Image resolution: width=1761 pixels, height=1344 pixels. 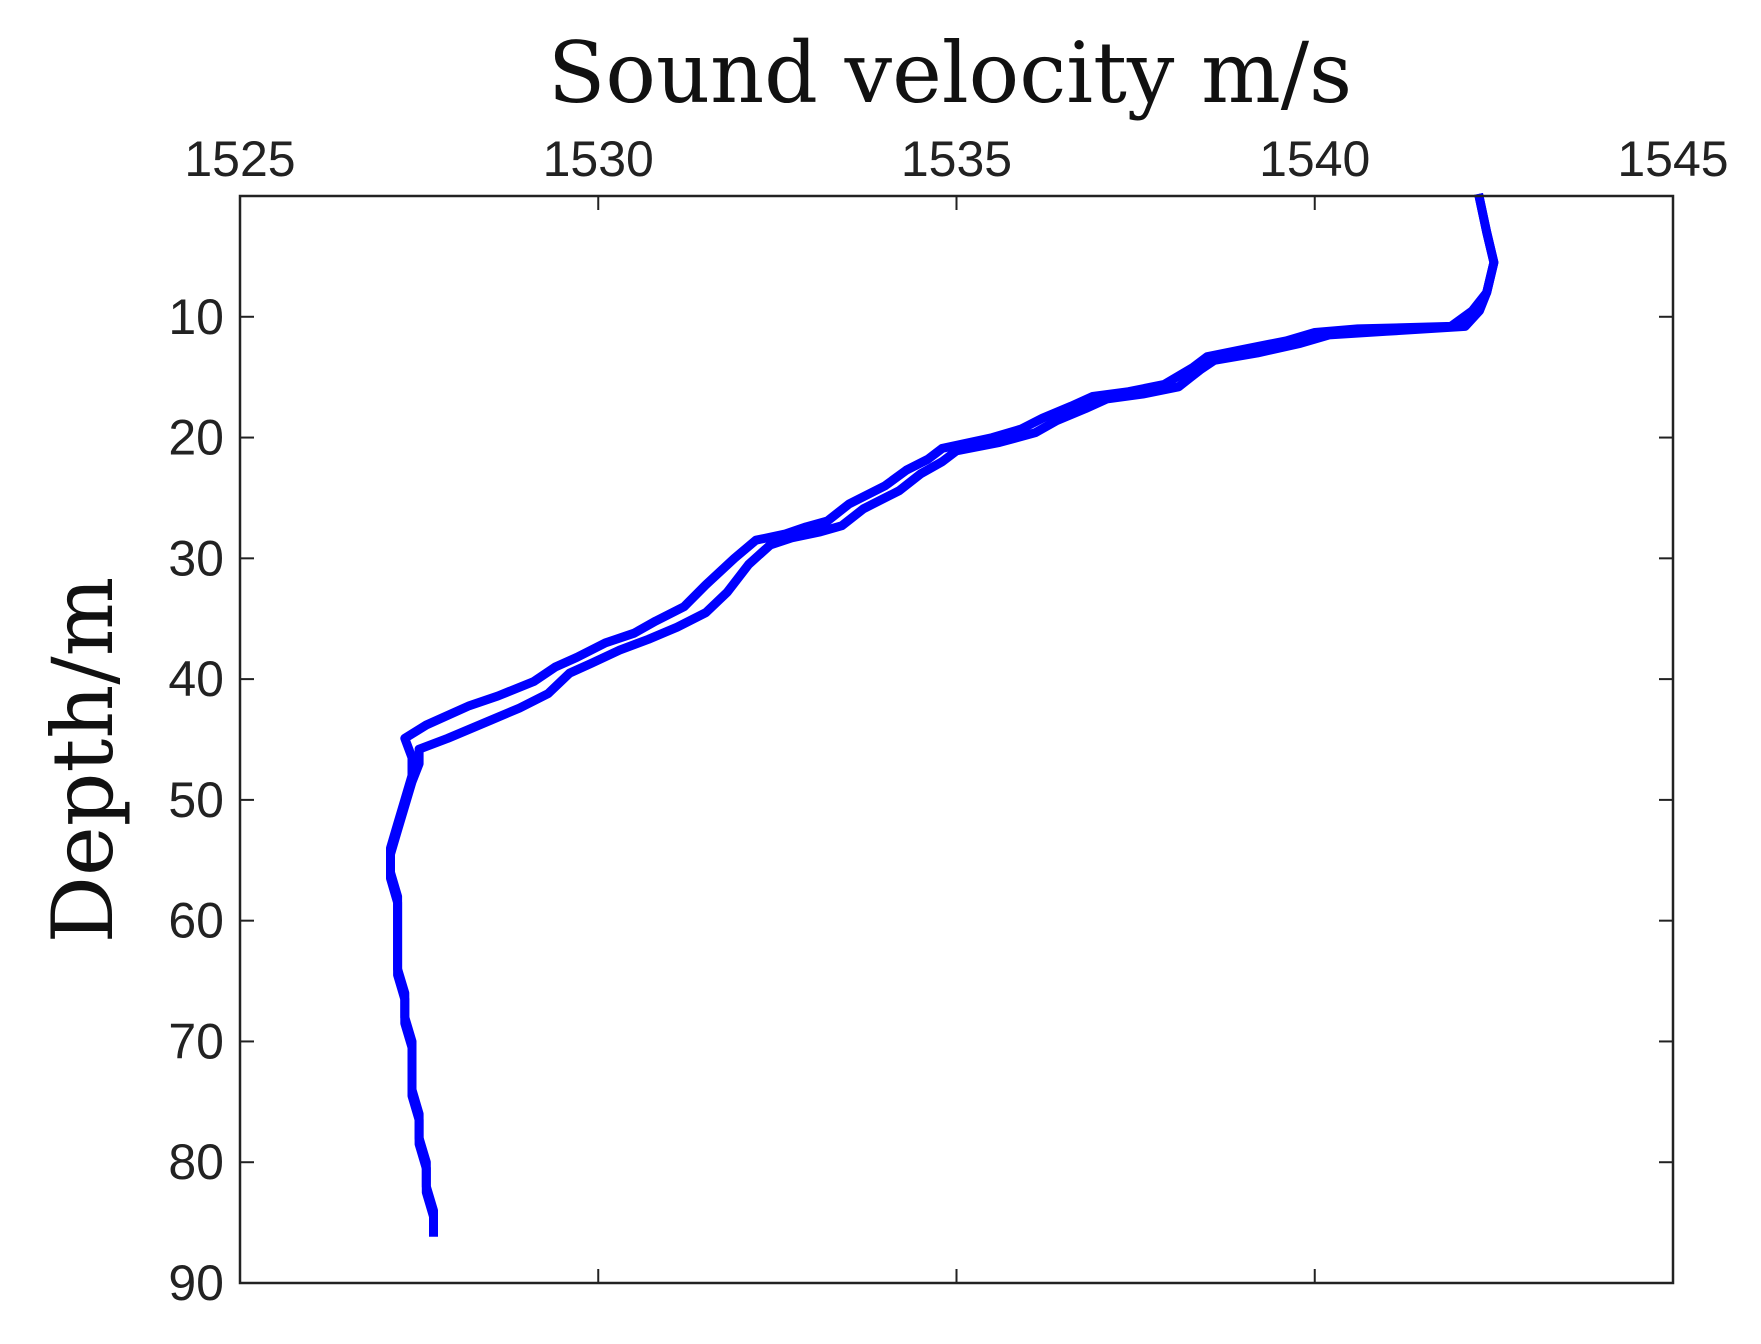 I want to click on x-tick-label: 1540, so click(x=1314, y=159).